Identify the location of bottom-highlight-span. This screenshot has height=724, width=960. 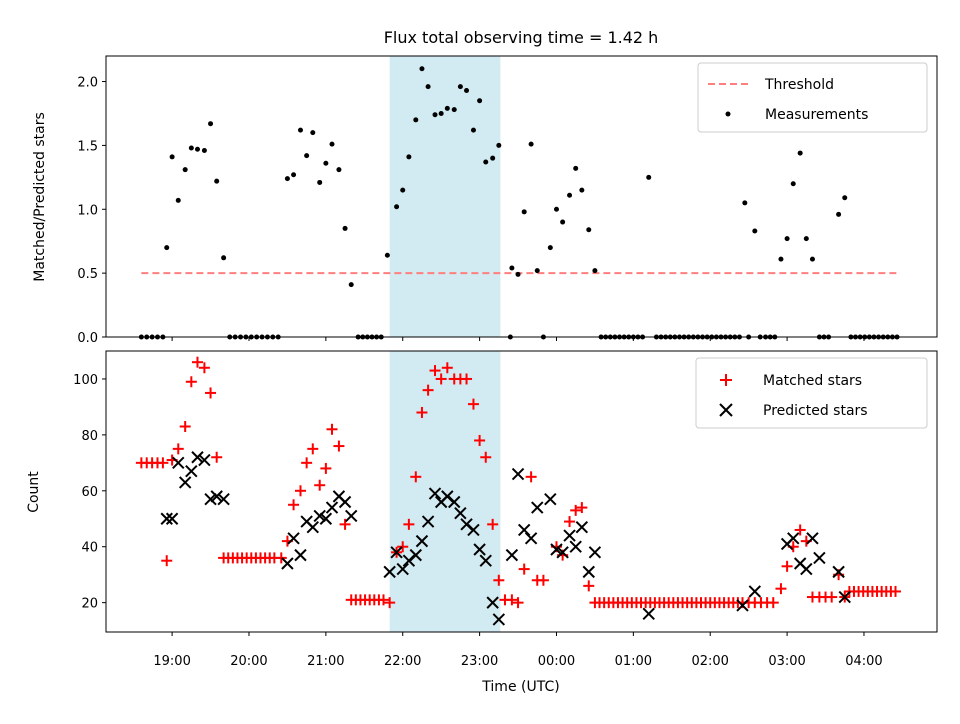
(445, 491).